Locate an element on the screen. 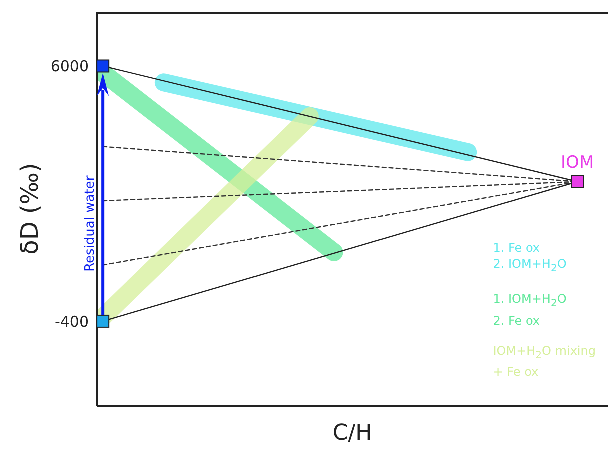  text: 1. Fe ox 2. IOM+H$_{2}$O is located at coordinates (530, 258).